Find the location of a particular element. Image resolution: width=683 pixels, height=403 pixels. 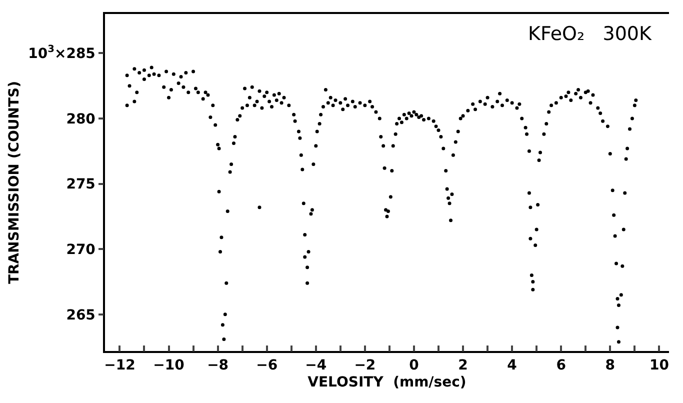

x-tick-label: 2 is located at coordinates (463, 366).